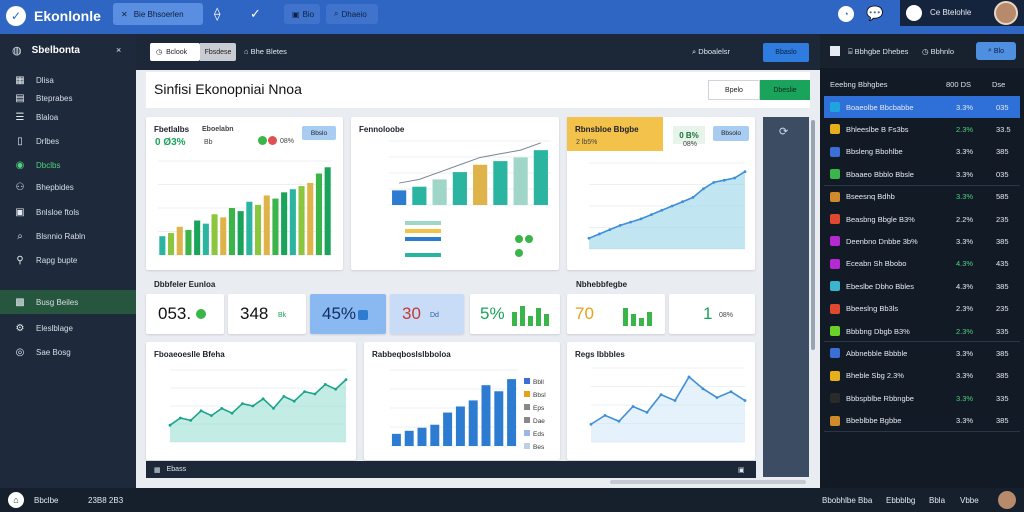 This screenshot has width=1024, height=512. What do you see at coordinates (44, 328) in the screenshot?
I see `sidebar-item-10: ⚙ Eleslblage` at bounding box center [44, 328].